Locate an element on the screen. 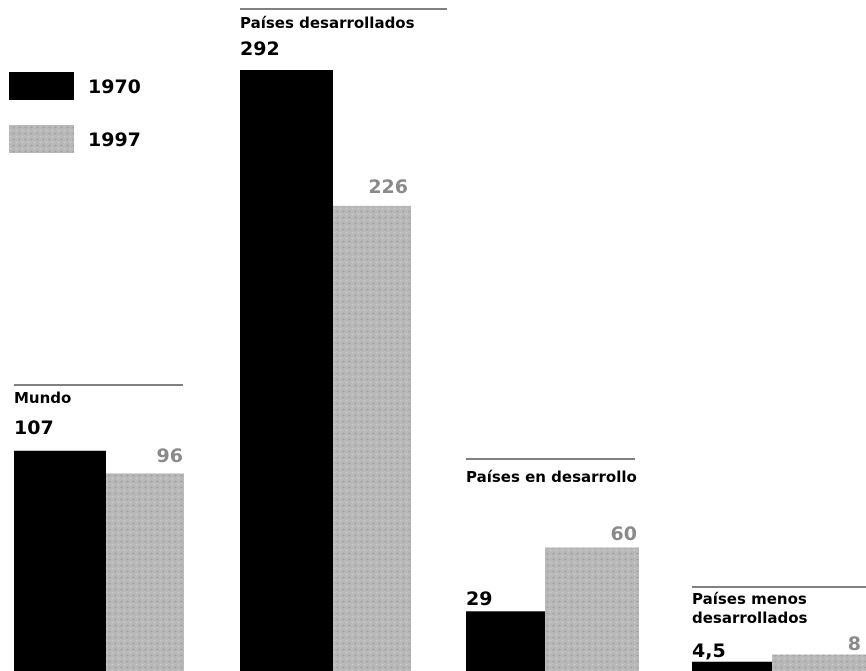 The height and width of the screenshot is (671, 866). value-label-1997: 8 is located at coordinates (854, 644).